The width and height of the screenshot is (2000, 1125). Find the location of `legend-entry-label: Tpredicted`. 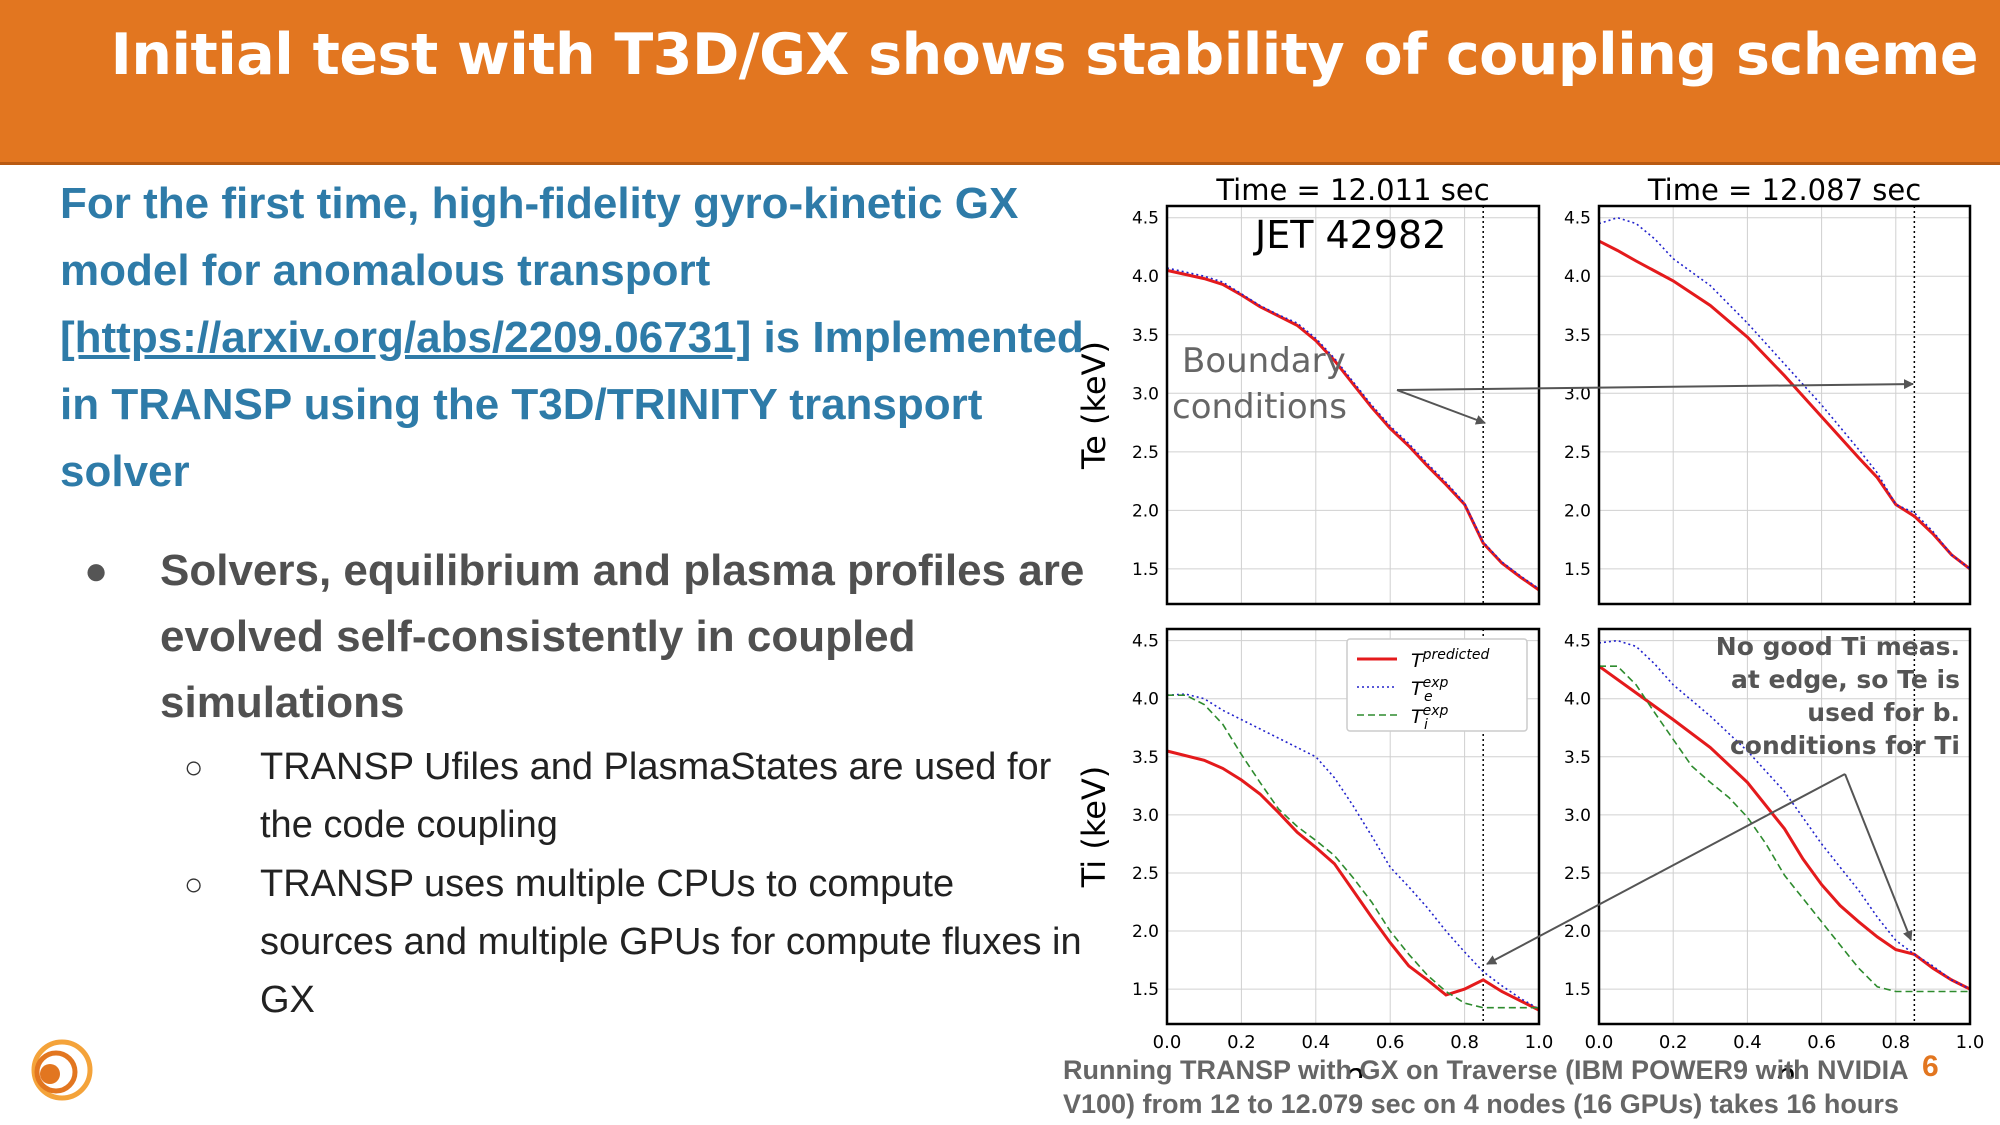

legend-entry-label: Tpredicted is located at coordinates (1450, 659).